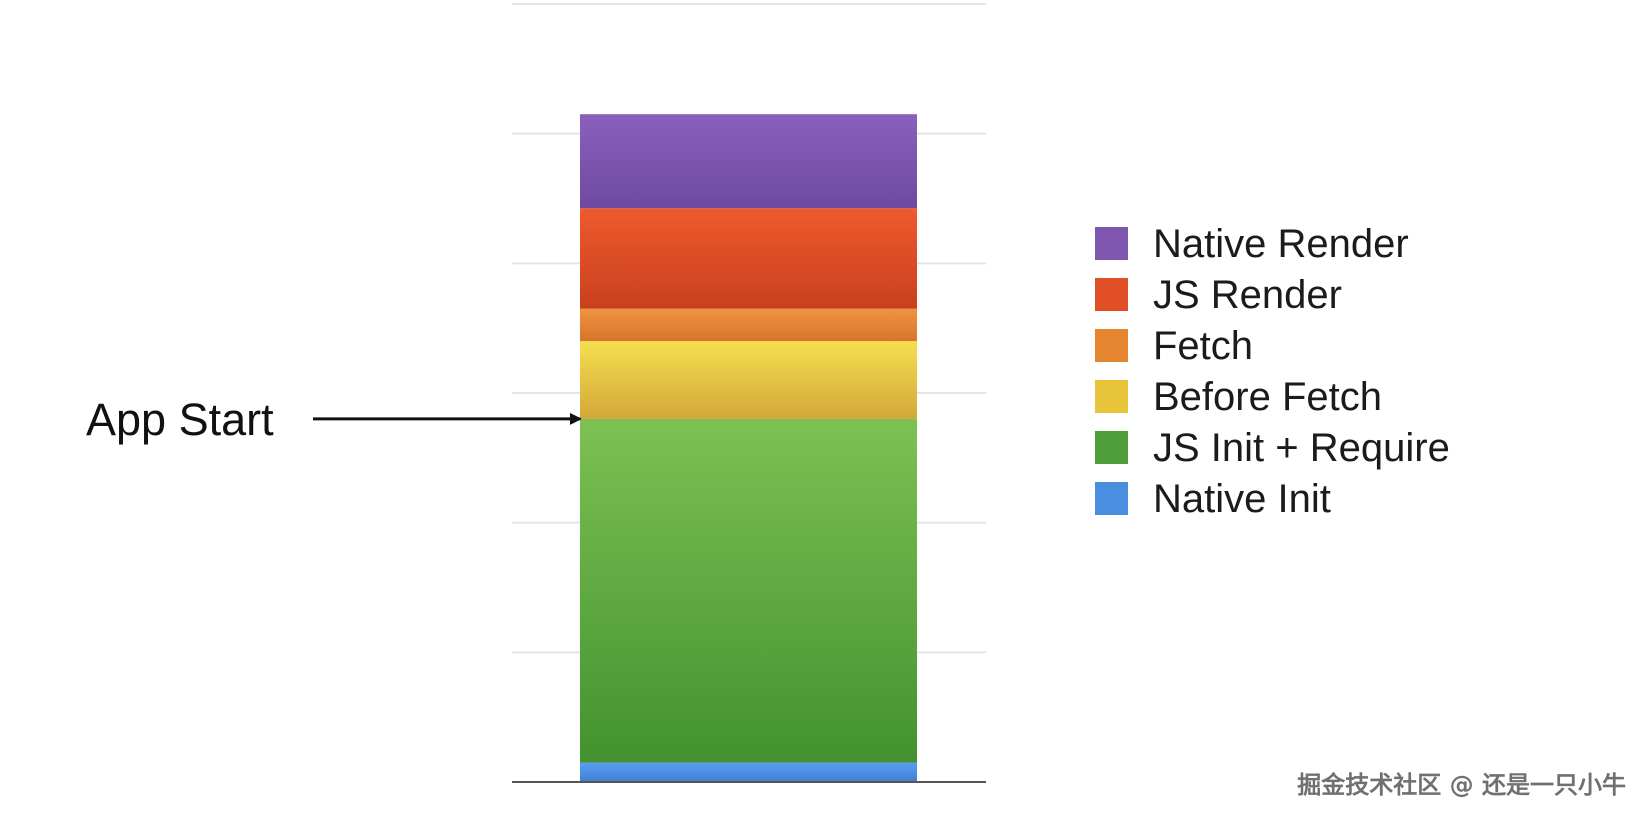 This screenshot has height=830, width=1646. I want to click on bar-segment-native-render, so click(748, 161).